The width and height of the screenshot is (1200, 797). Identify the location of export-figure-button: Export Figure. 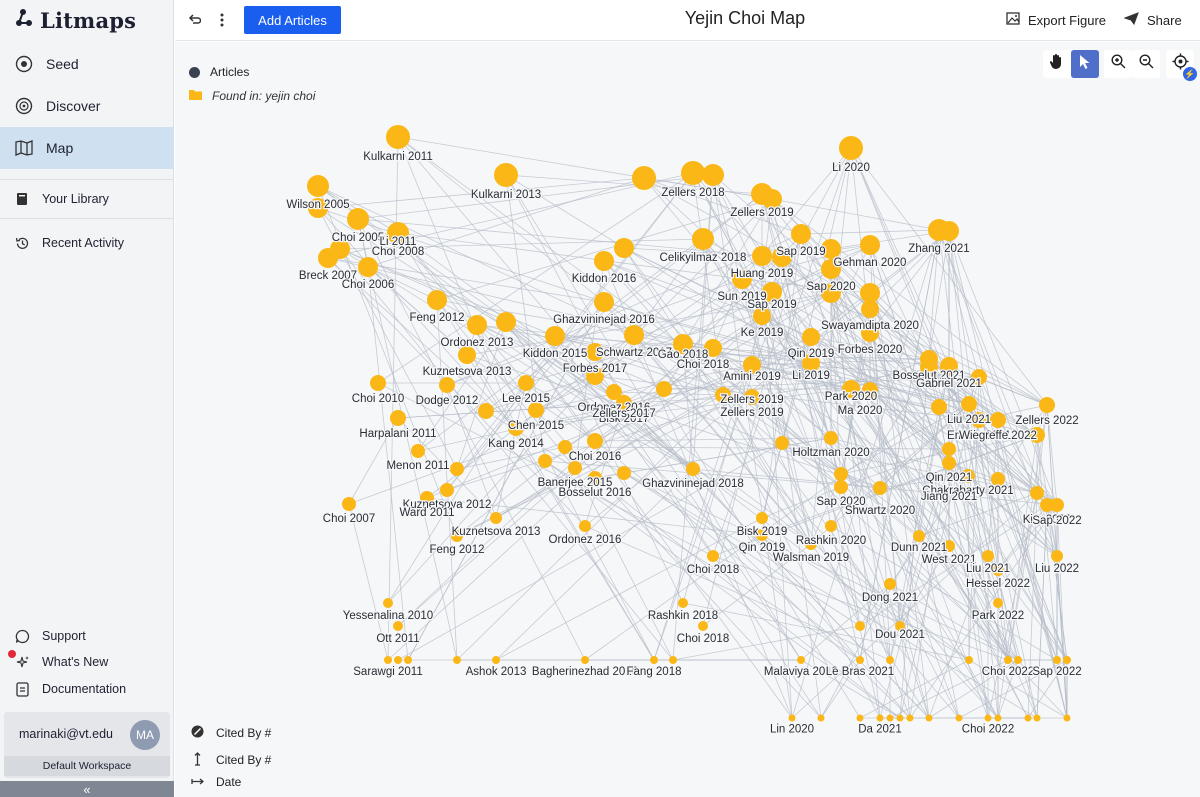
(1056, 20).